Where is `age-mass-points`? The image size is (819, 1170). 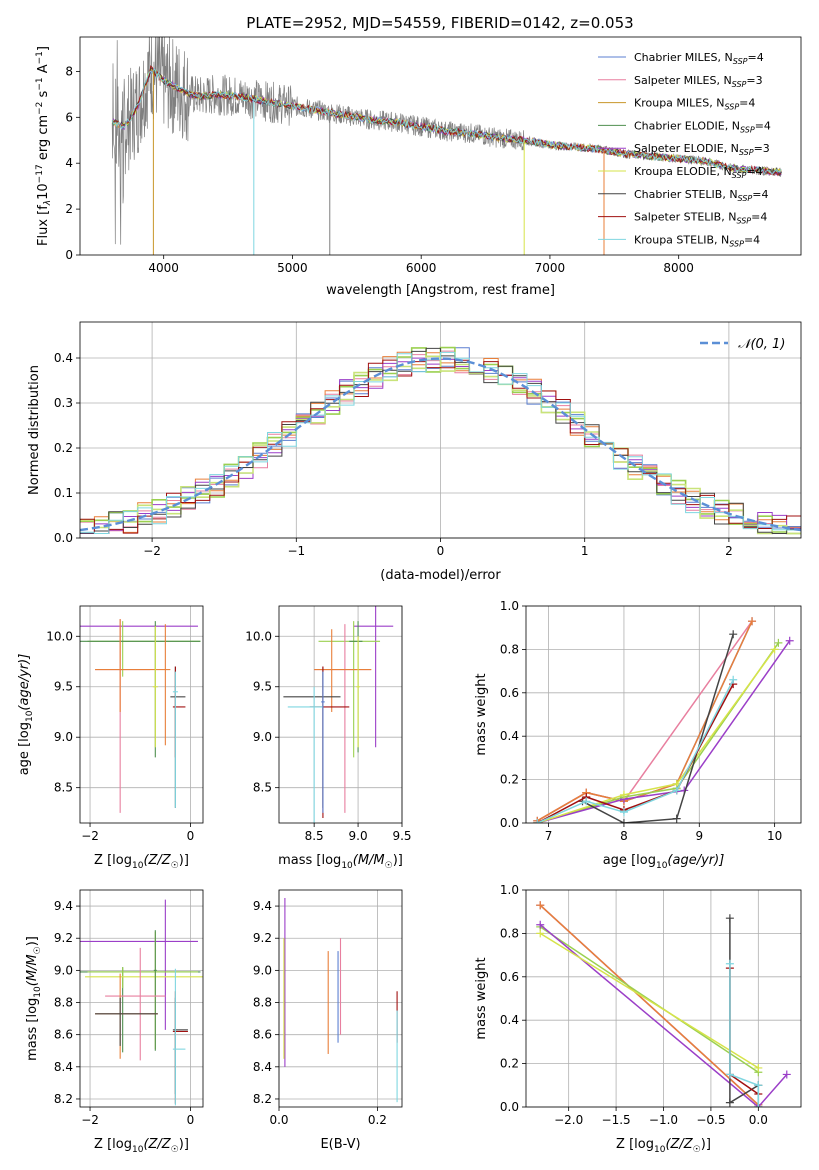
age-mass-points is located at coordinates (338, 714).